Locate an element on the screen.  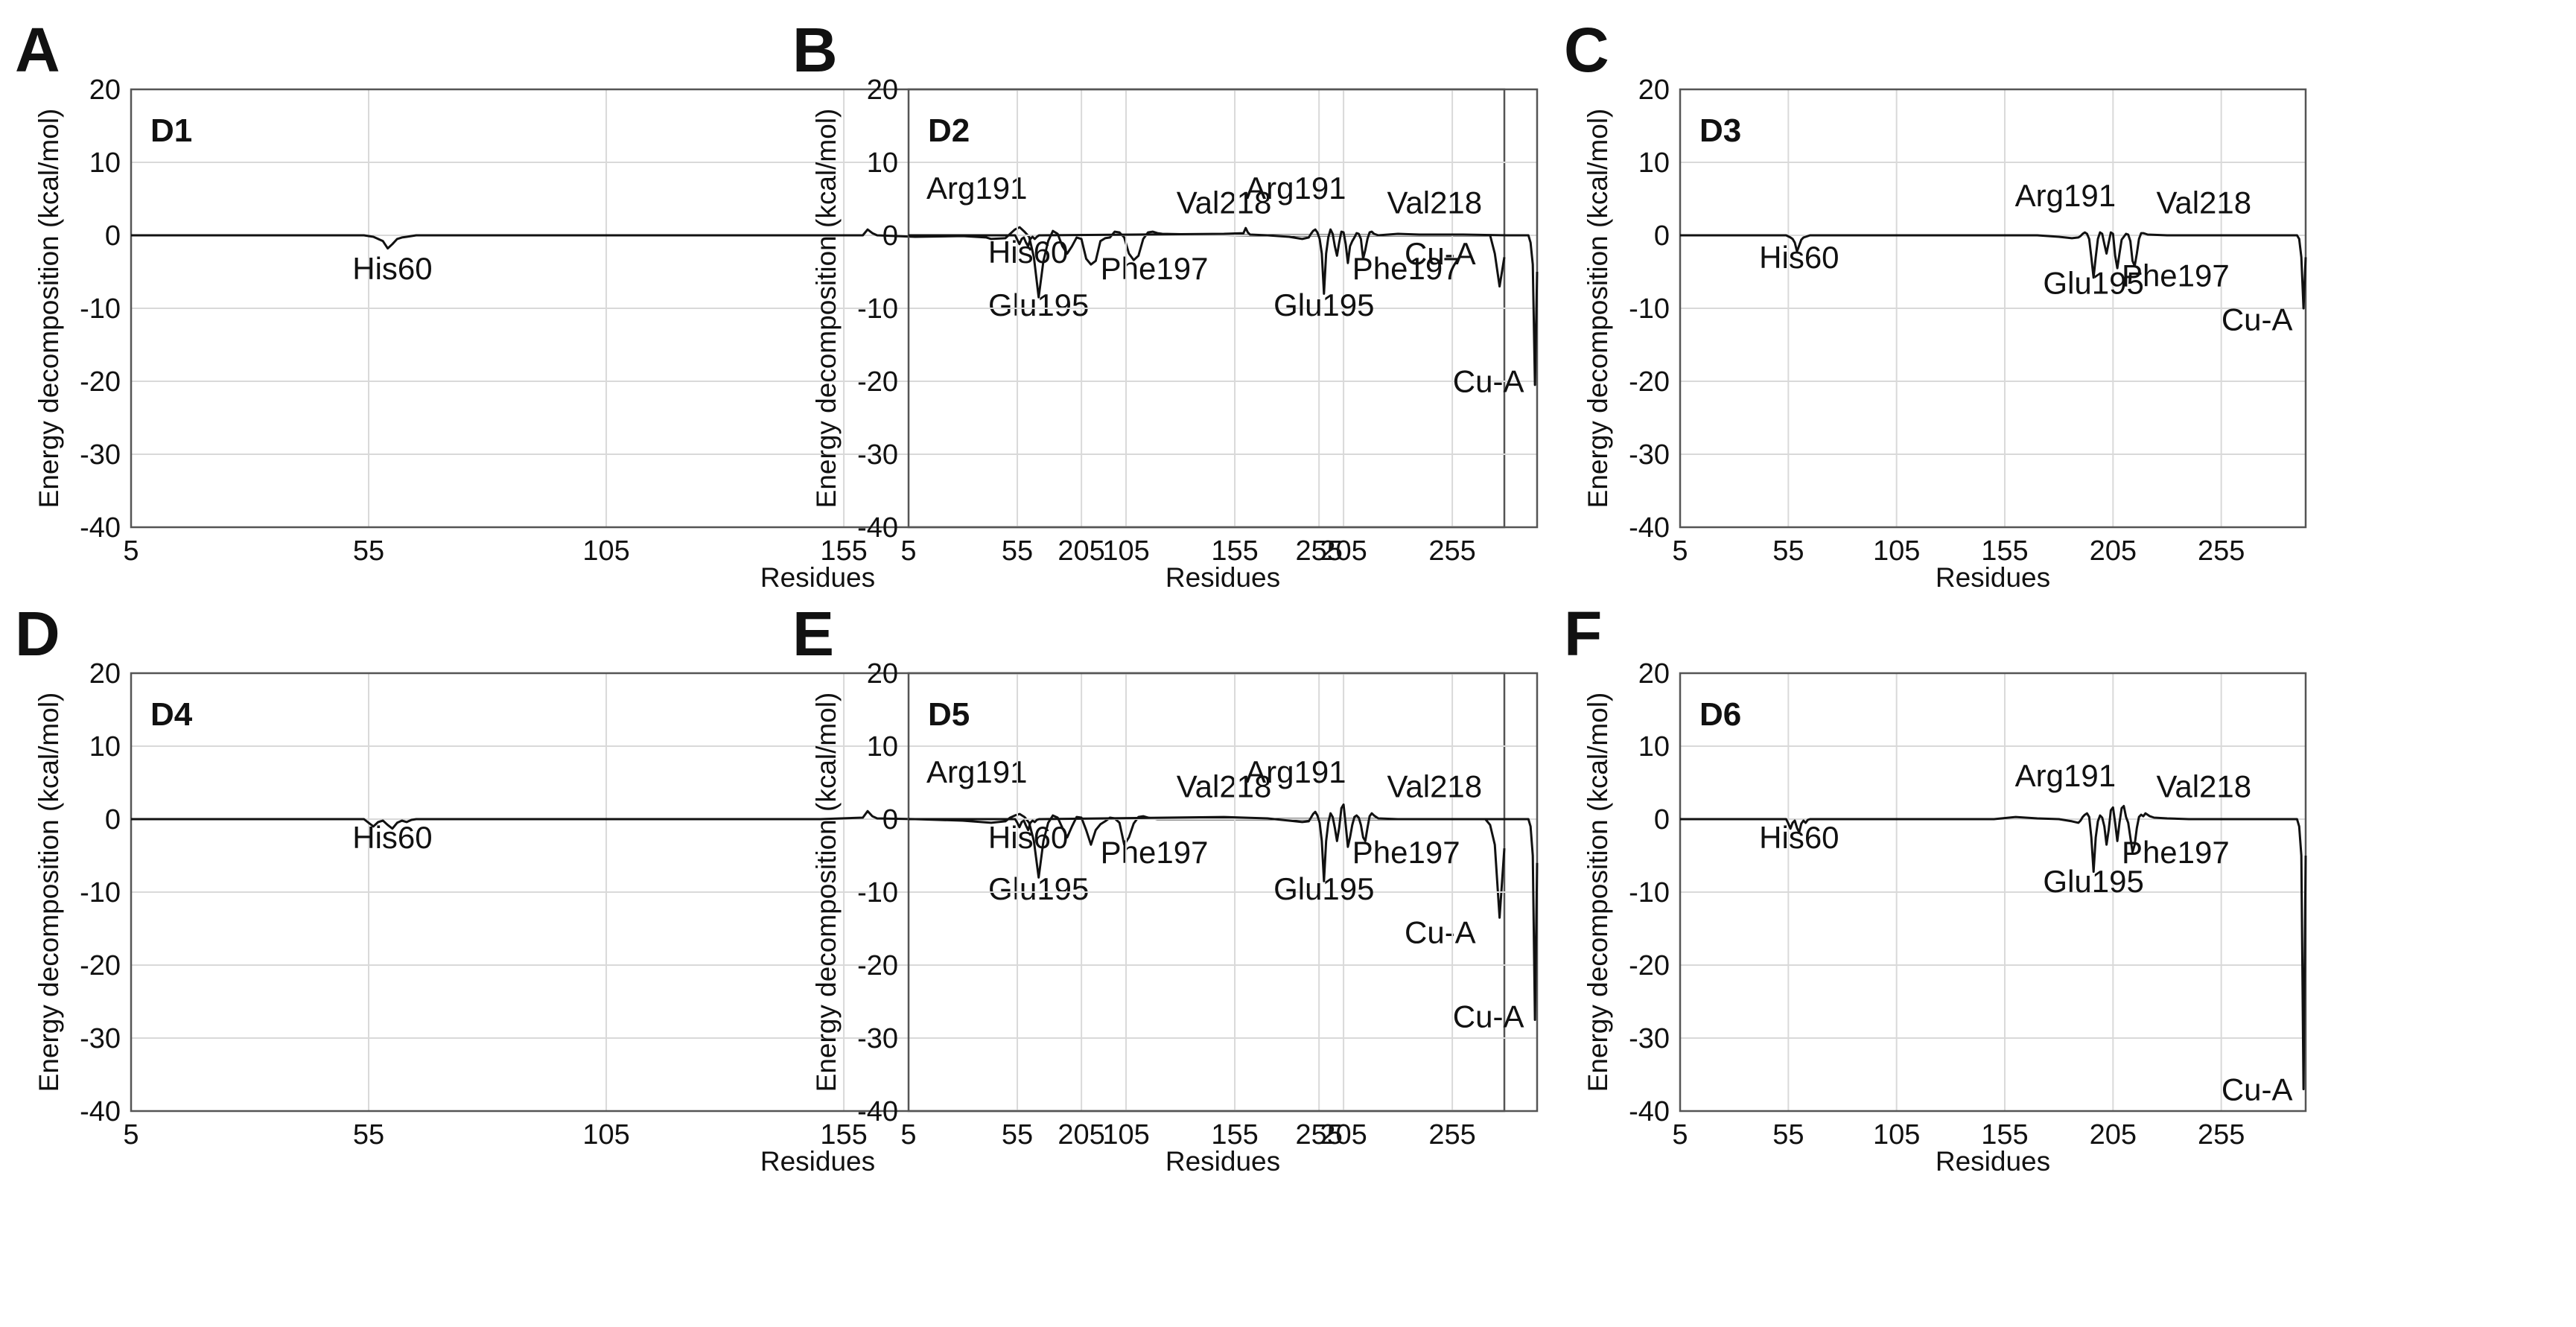
panel-letter-f: F is located at coordinates (1583, 634).